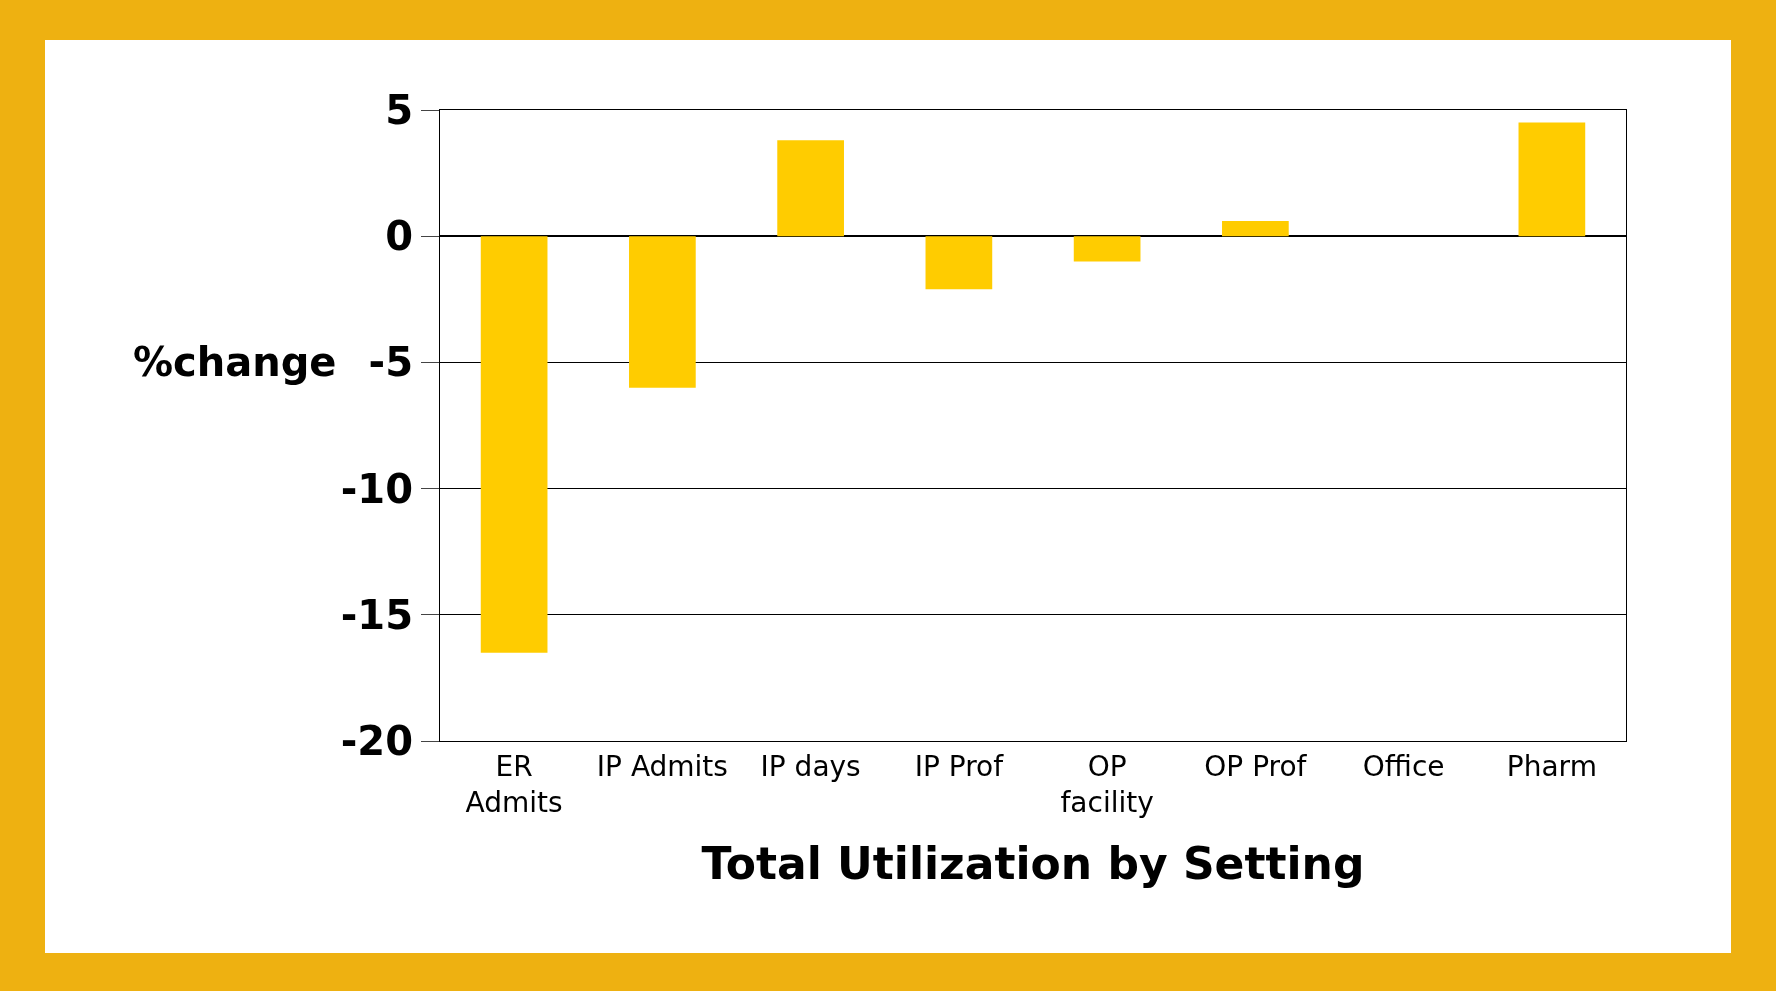 This screenshot has width=1776, height=991. What do you see at coordinates (514, 784) in the screenshot?
I see `x-tick-label: ER Admits` at bounding box center [514, 784].